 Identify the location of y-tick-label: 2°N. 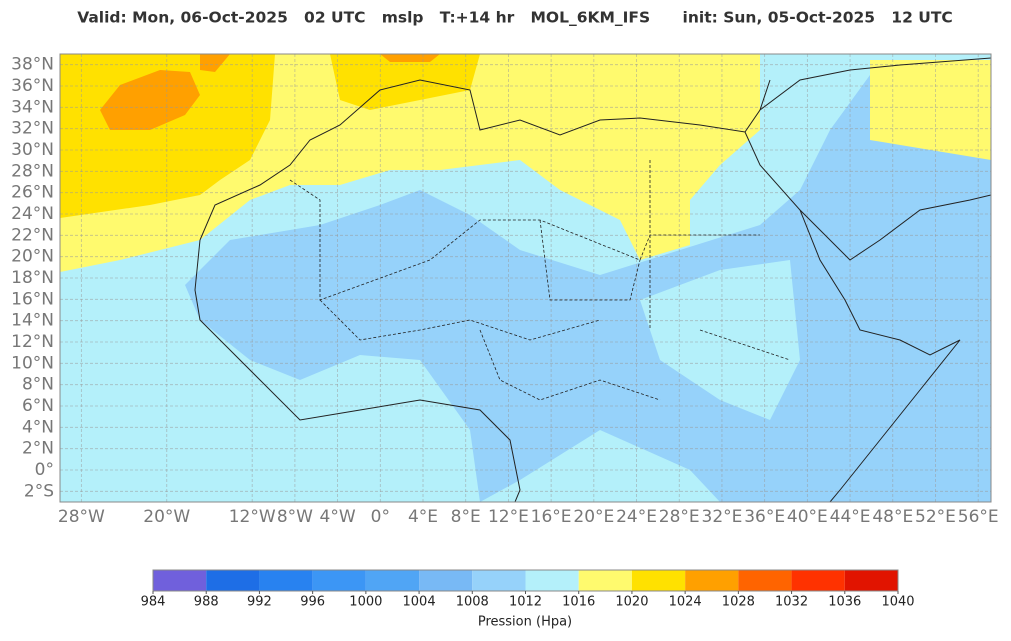
(38, 449).